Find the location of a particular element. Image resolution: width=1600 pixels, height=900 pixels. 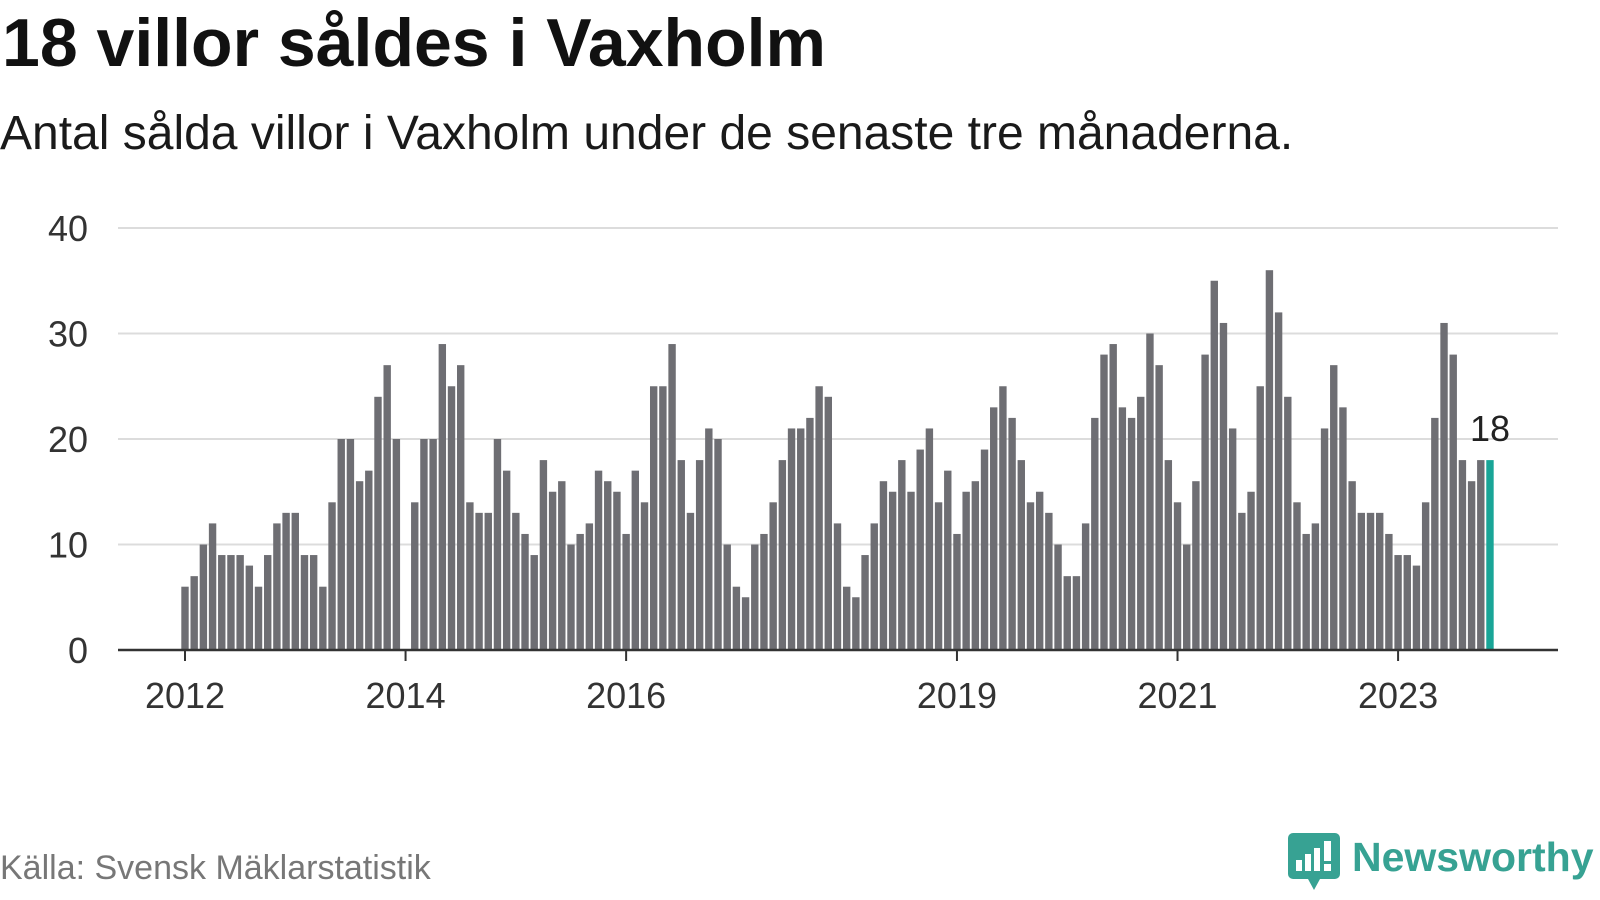

x-tick-label: 2019 is located at coordinates (957, 695).